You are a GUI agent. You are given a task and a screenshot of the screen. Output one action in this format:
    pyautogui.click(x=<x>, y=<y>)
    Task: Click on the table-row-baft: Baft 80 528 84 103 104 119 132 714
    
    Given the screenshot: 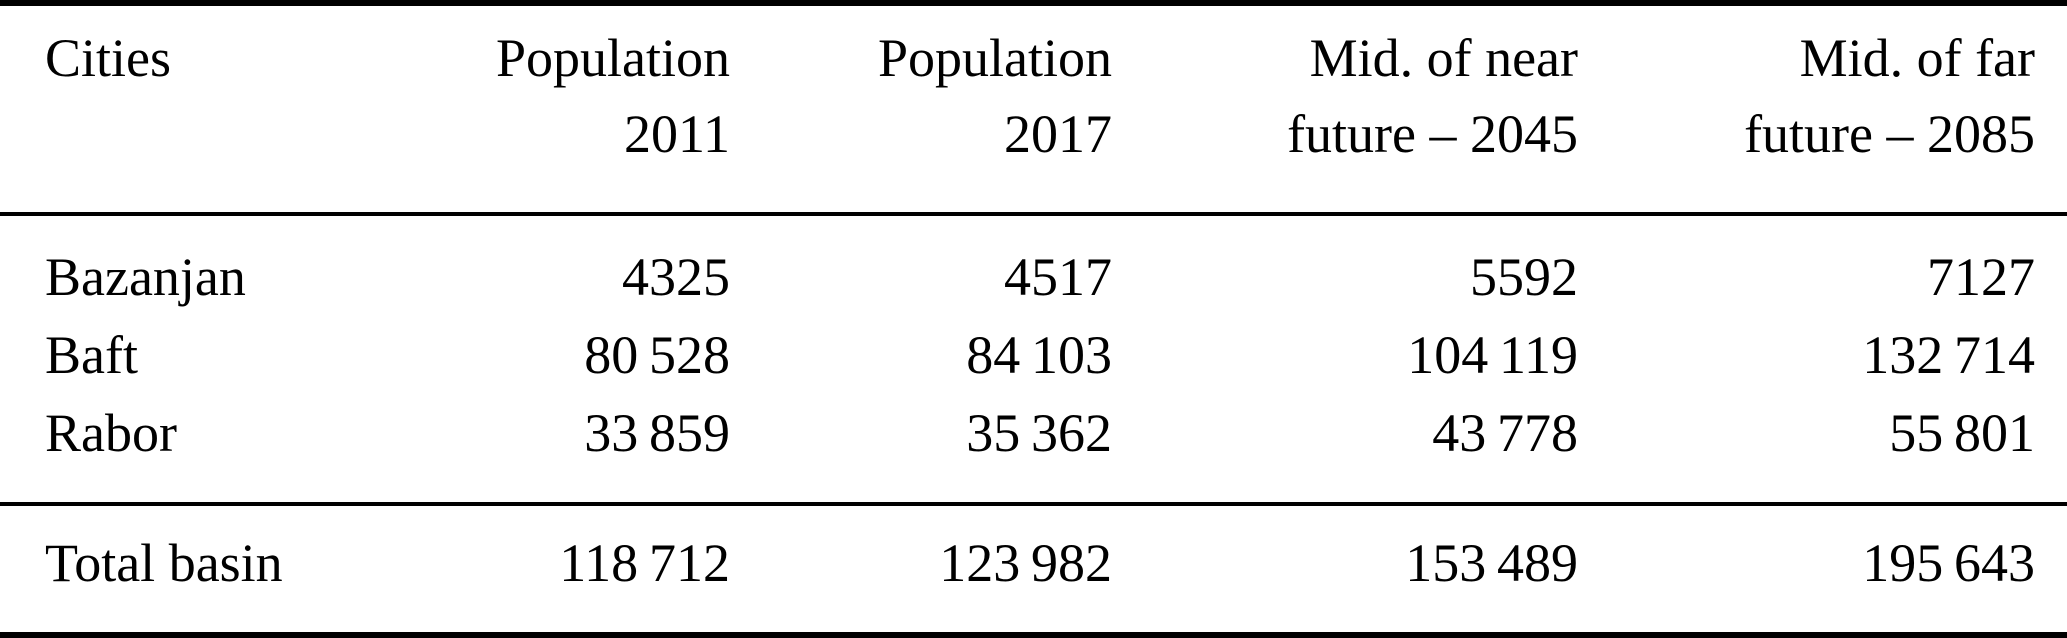 What is the action you would take?
    pyautogui.click(x=1033, y=355)
    